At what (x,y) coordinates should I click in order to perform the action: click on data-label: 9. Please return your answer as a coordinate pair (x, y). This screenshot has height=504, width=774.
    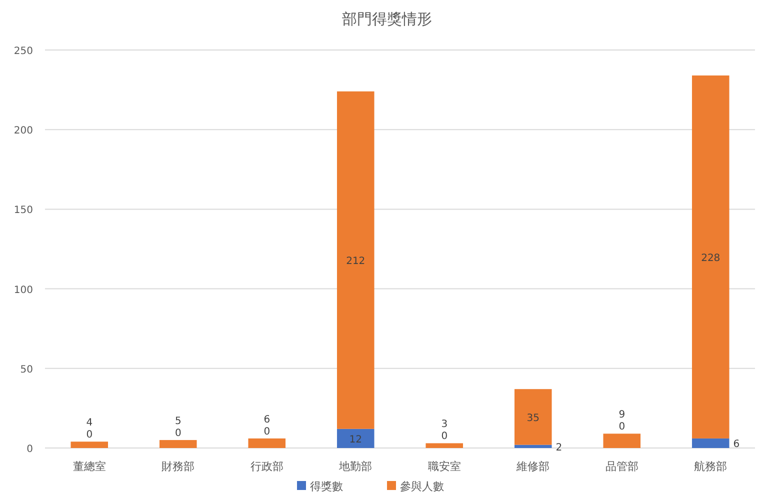
    Looking at the image, I should click on (622, 415).